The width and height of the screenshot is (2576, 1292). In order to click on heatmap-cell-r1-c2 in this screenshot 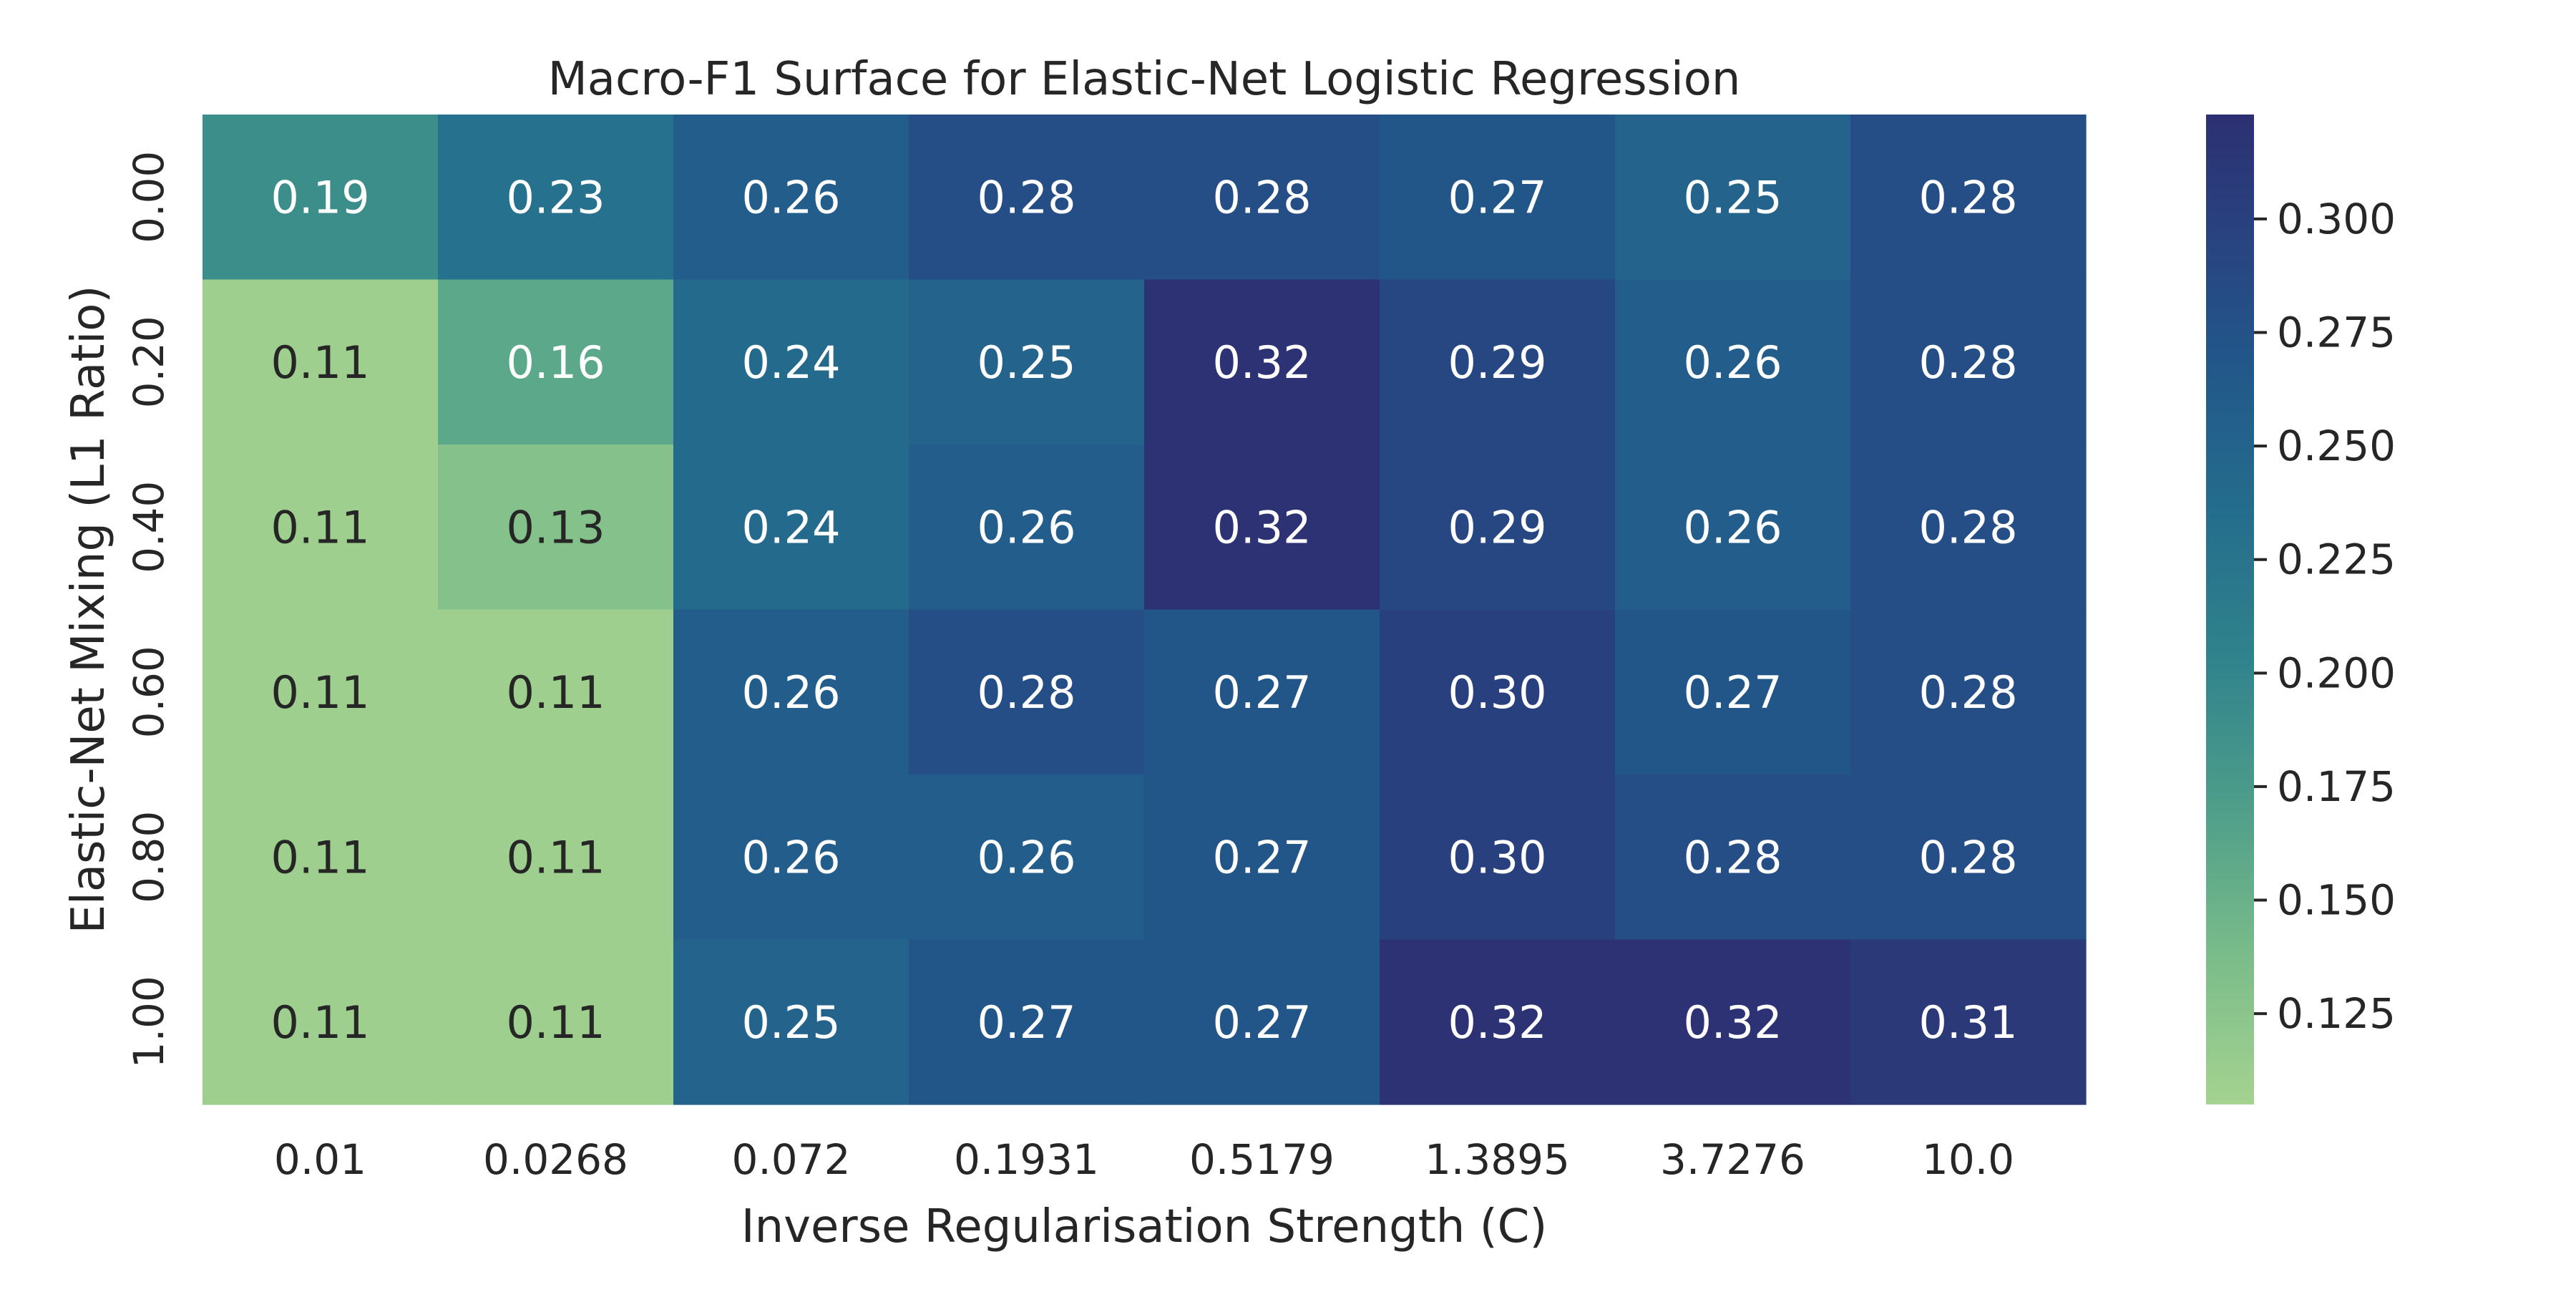, I will do `click(791, 362)`.